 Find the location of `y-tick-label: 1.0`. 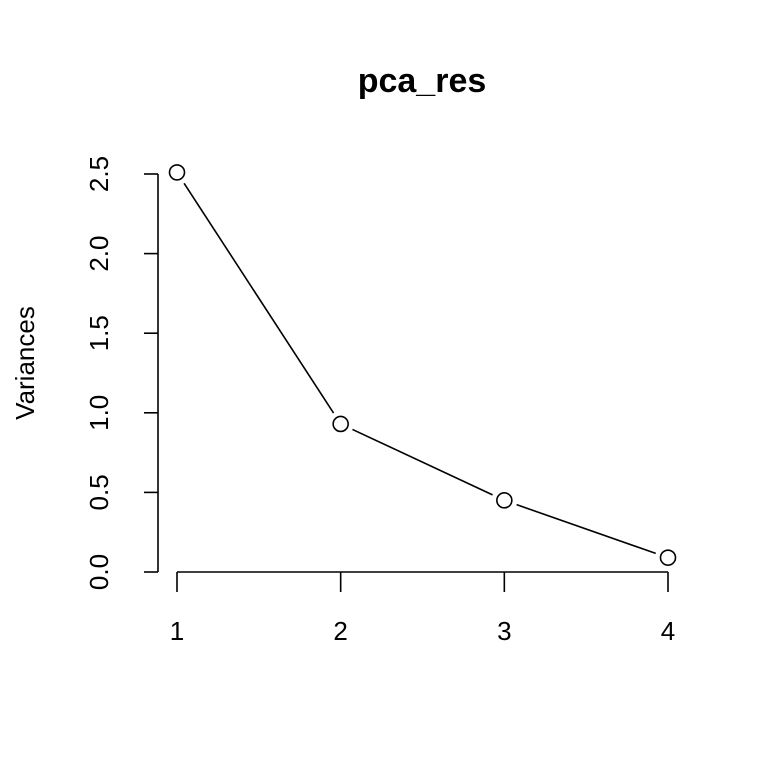

y-tick-label: 1.0 is located at coordinates (99, 413).